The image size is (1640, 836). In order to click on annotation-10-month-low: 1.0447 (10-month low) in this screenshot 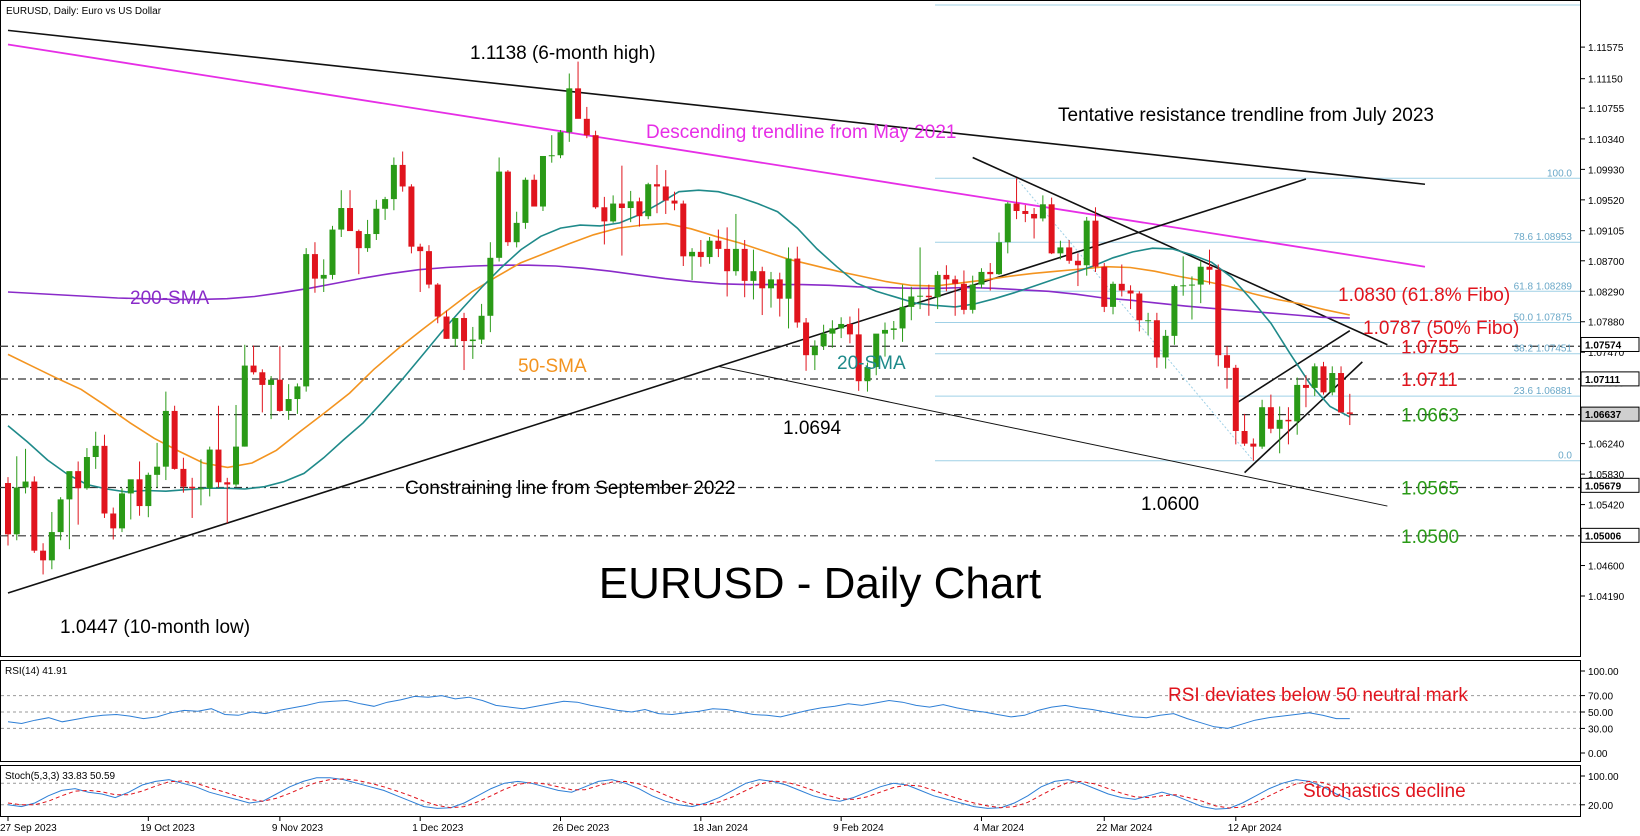, I will do `click(155, 627)`.